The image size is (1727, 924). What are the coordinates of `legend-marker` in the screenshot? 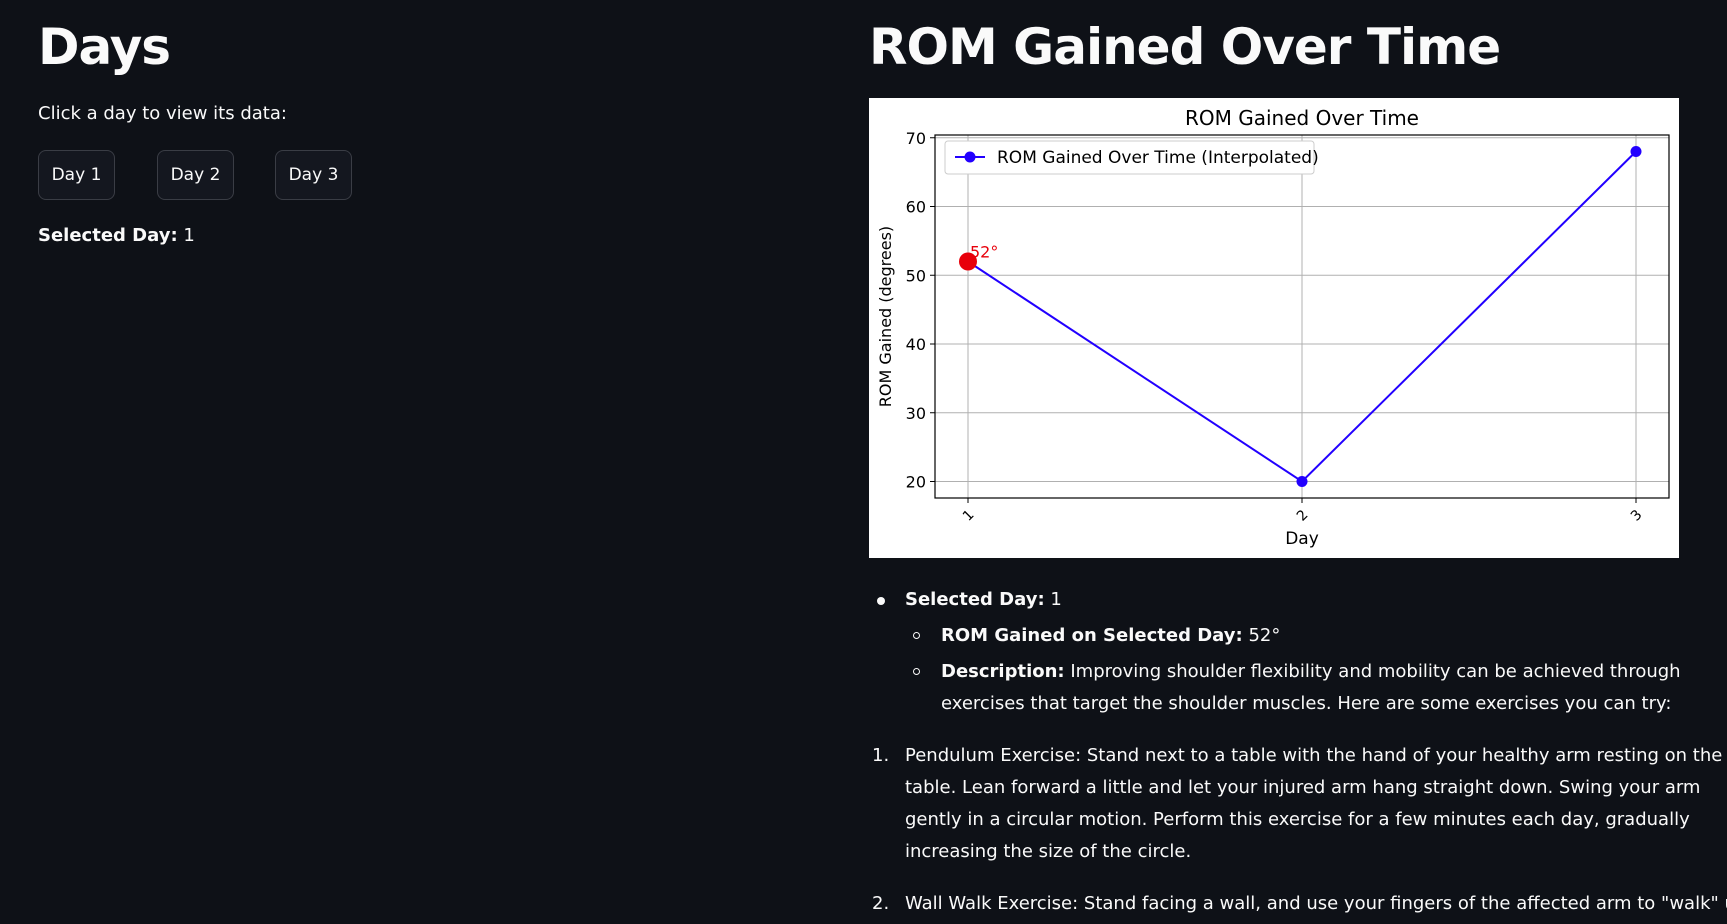 It's located at (970, 157).